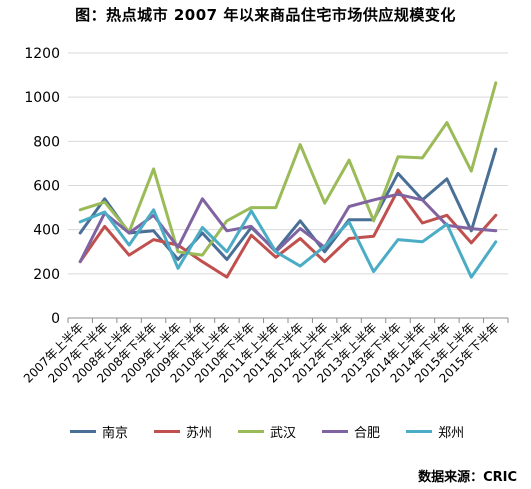 This screenshot has width=531, height=489. What do you see at coordinates (46, 231) in the screenshot?
I see `y-tick-label: 400` at bounding box center [46, 231].